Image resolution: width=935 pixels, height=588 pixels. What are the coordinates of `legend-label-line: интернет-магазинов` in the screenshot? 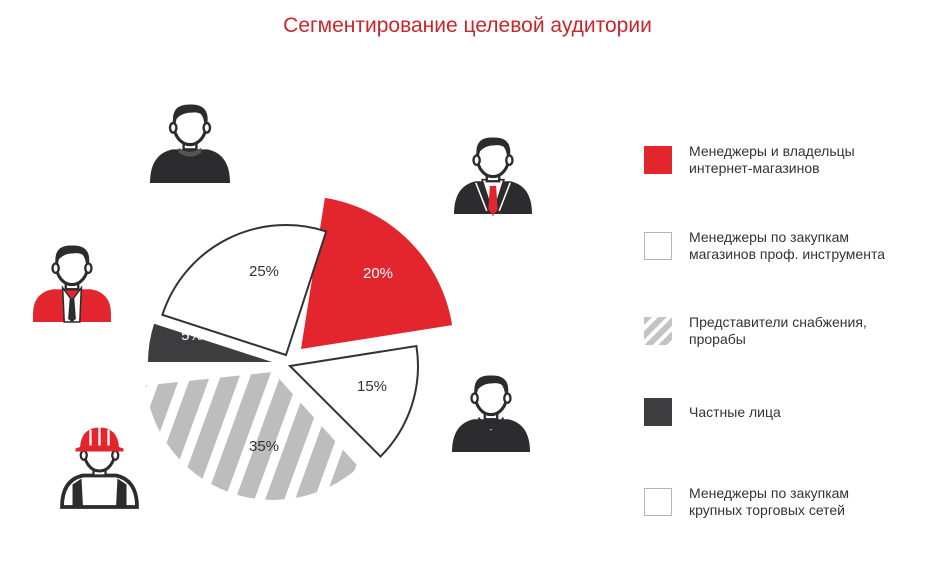 It's located at (754, 168).